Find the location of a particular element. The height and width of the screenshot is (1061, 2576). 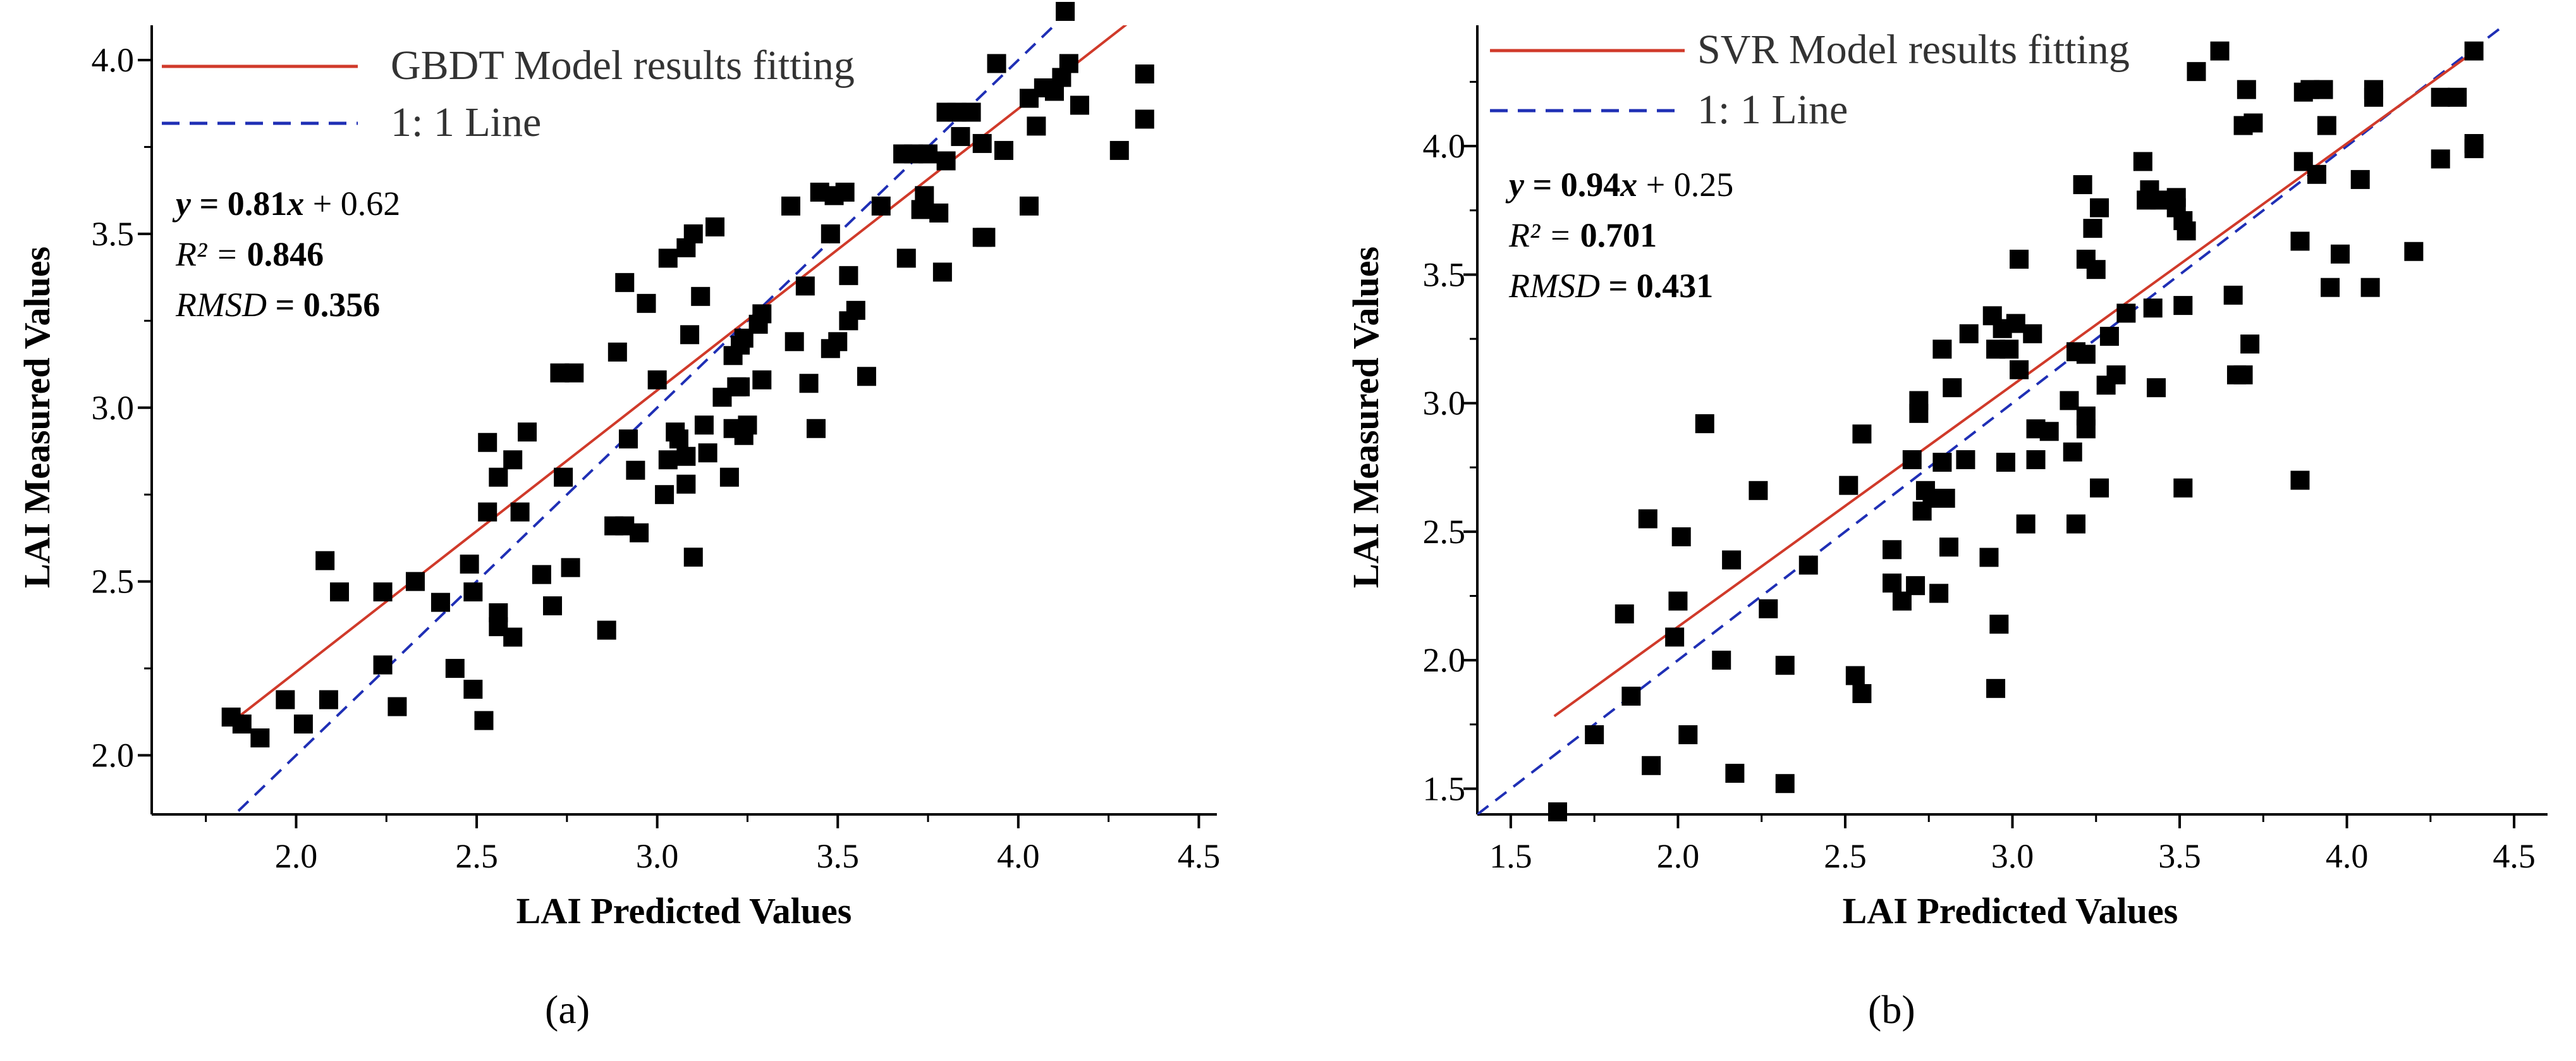

rmsd: RMSD = 0.431 is located at coordinates (1610, 286).